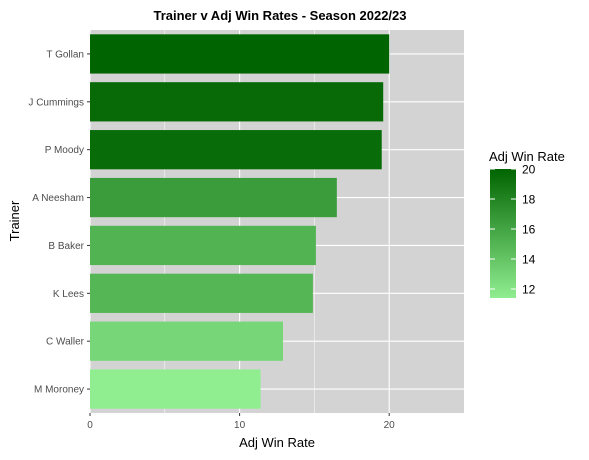 The width and height of the screenshot is (589, 460). What do you see at coordinates (529, 230) in the screenshot?
I see `legend-tick-label: 16` at bounding box center [529, 230].